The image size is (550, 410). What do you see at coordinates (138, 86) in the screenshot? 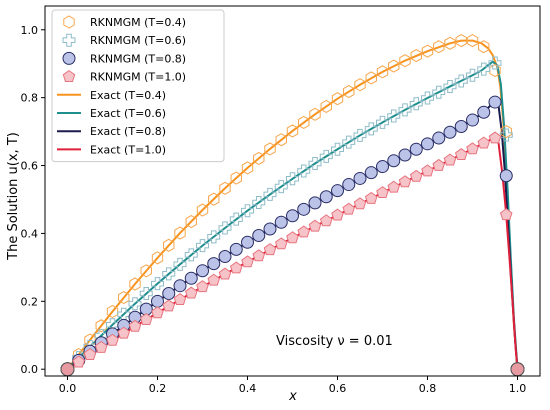
I see `legend-box` at bounding box center [138, 86].